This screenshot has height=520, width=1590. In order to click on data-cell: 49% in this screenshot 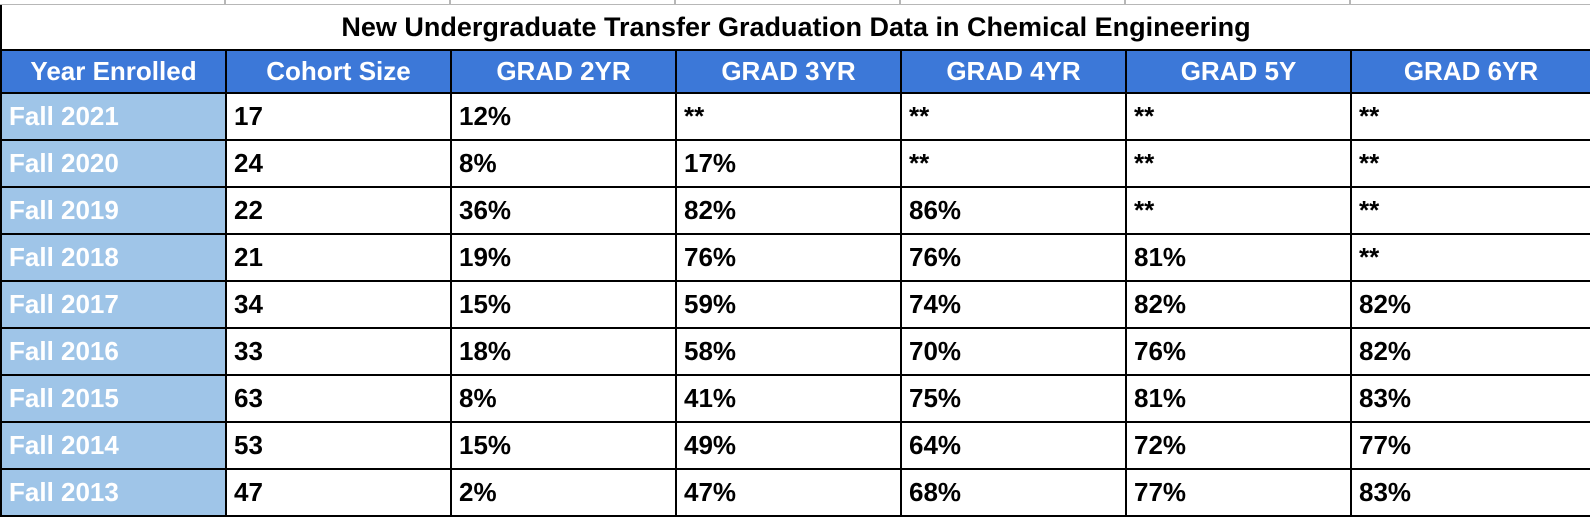, I will do `click(788, 445)`.